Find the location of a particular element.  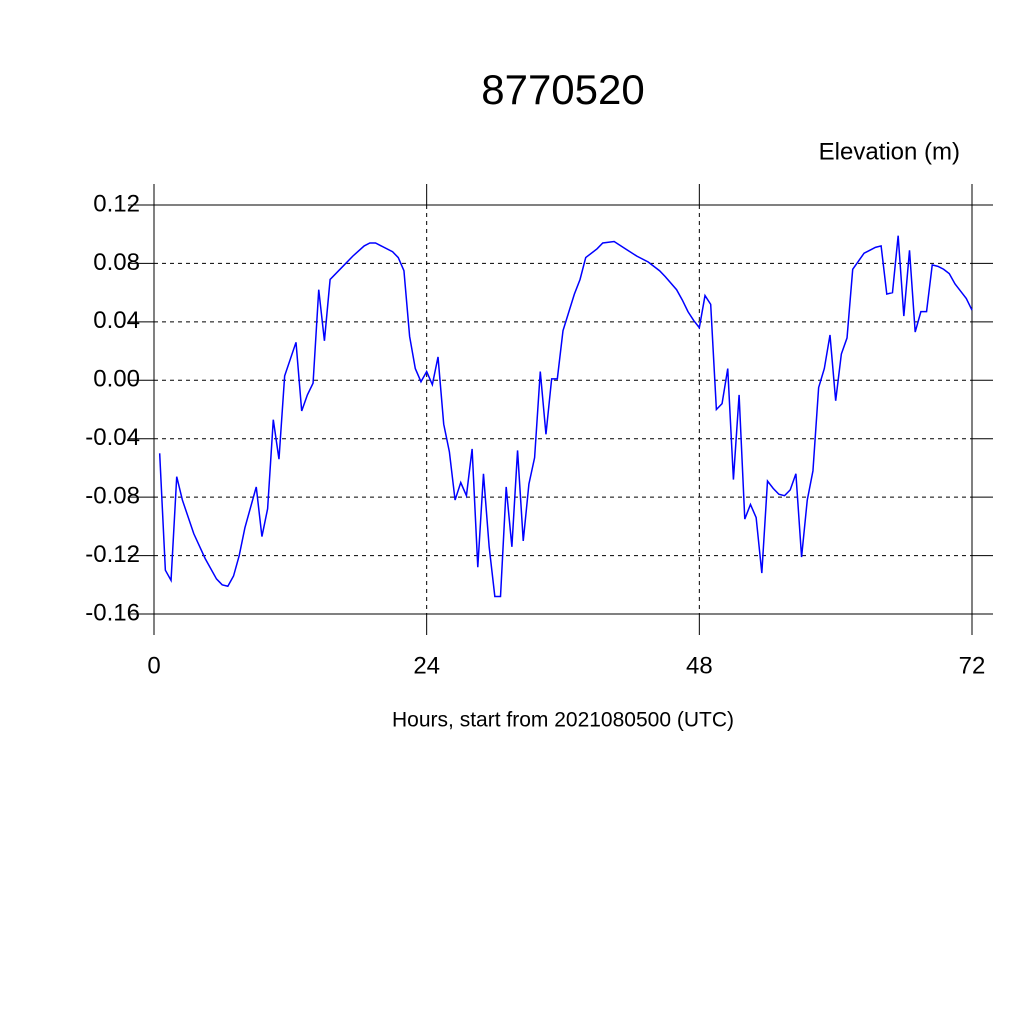

y-tick-label: 0.00 is located at coordinates (116, 379).